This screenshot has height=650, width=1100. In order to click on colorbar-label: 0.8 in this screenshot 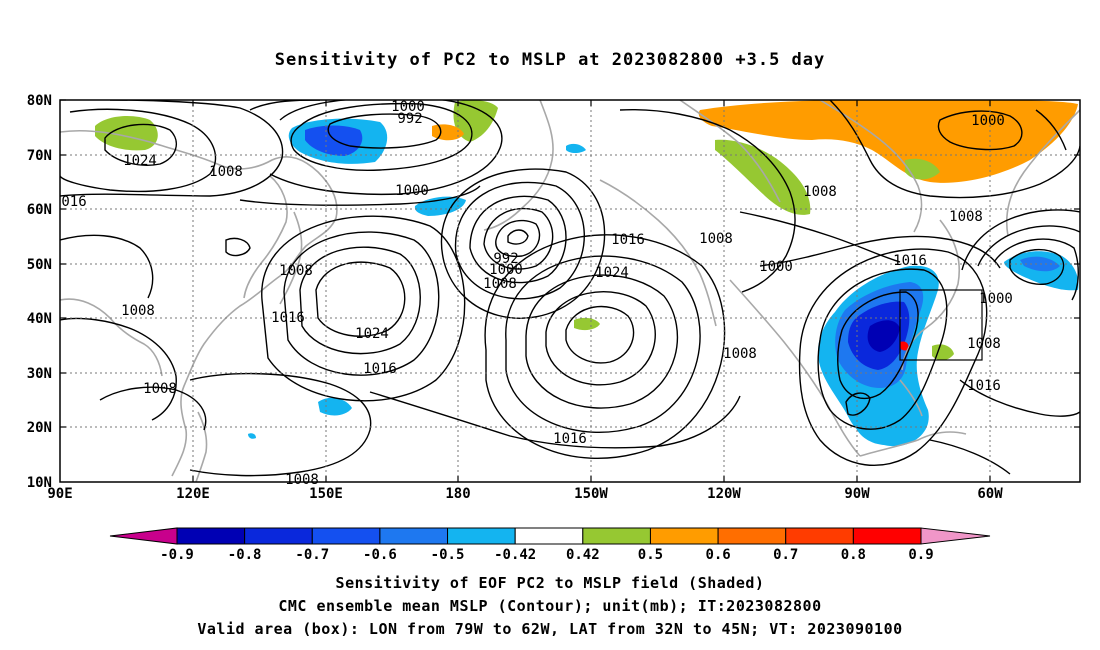, I will do `click(853, 555)`.